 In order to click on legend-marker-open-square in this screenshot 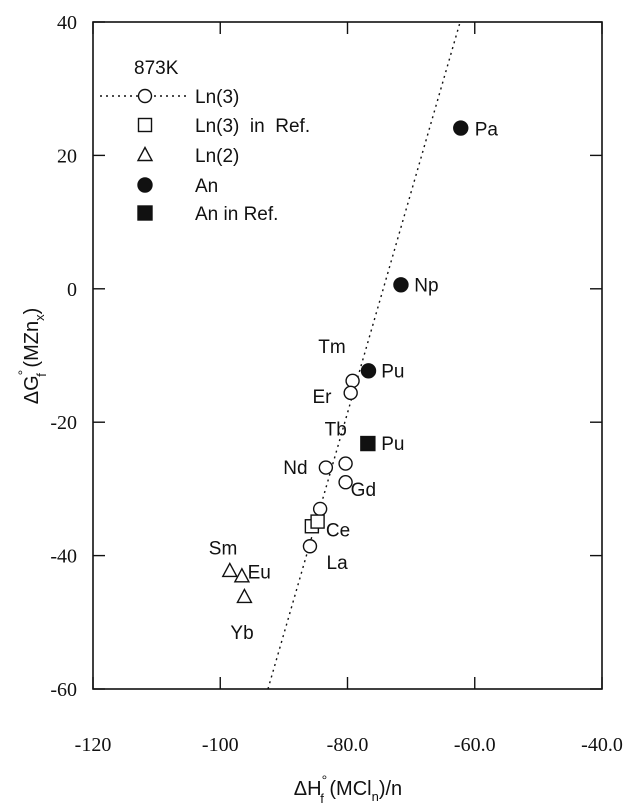, I will do `click(145, 125)`.